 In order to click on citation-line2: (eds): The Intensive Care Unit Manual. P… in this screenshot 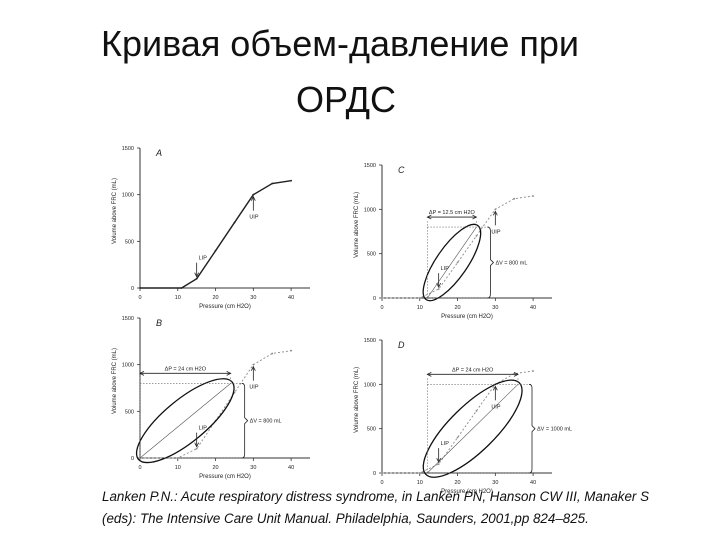, I will do `click(345, 518)`.